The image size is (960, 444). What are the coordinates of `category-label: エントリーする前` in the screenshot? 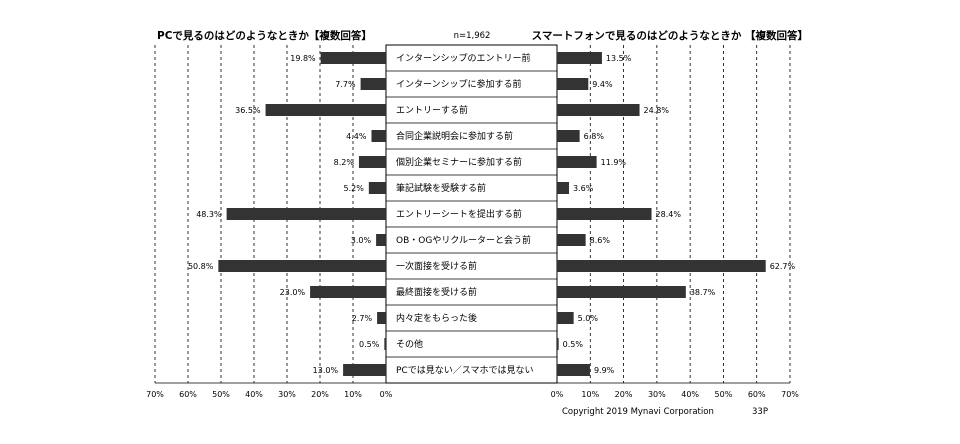 It's located at (432, 110).